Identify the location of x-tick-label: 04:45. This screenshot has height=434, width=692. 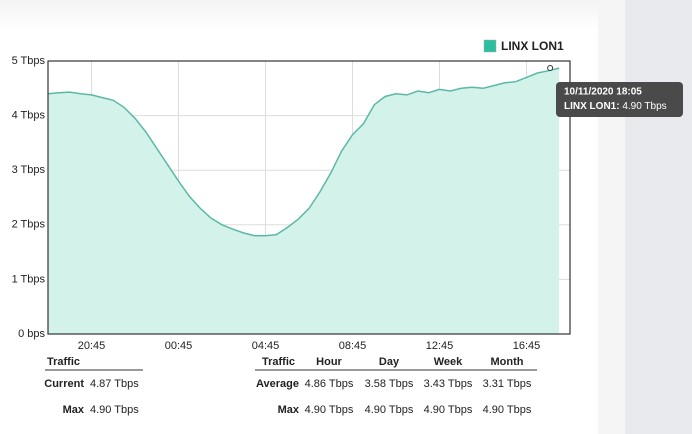
(266, 346).